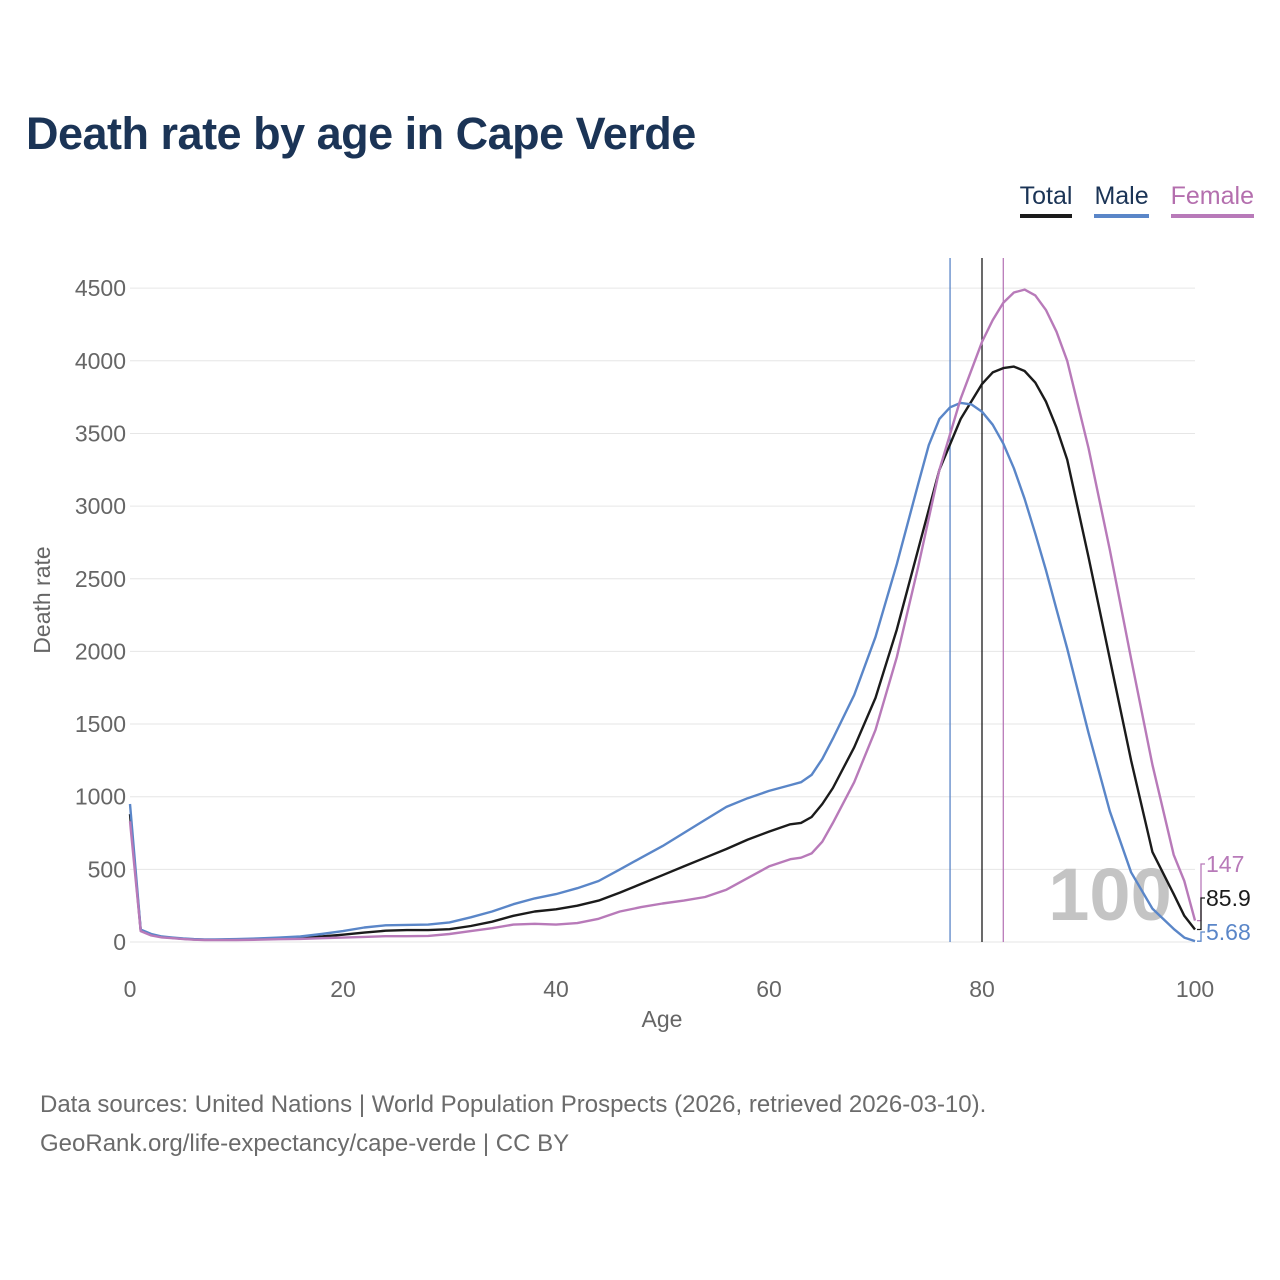 This screenshot has height=1280, width=1280. Describe the element at coordinates (100, 579) in the screenshot. I see `y-tick-label: 2500` at that location.